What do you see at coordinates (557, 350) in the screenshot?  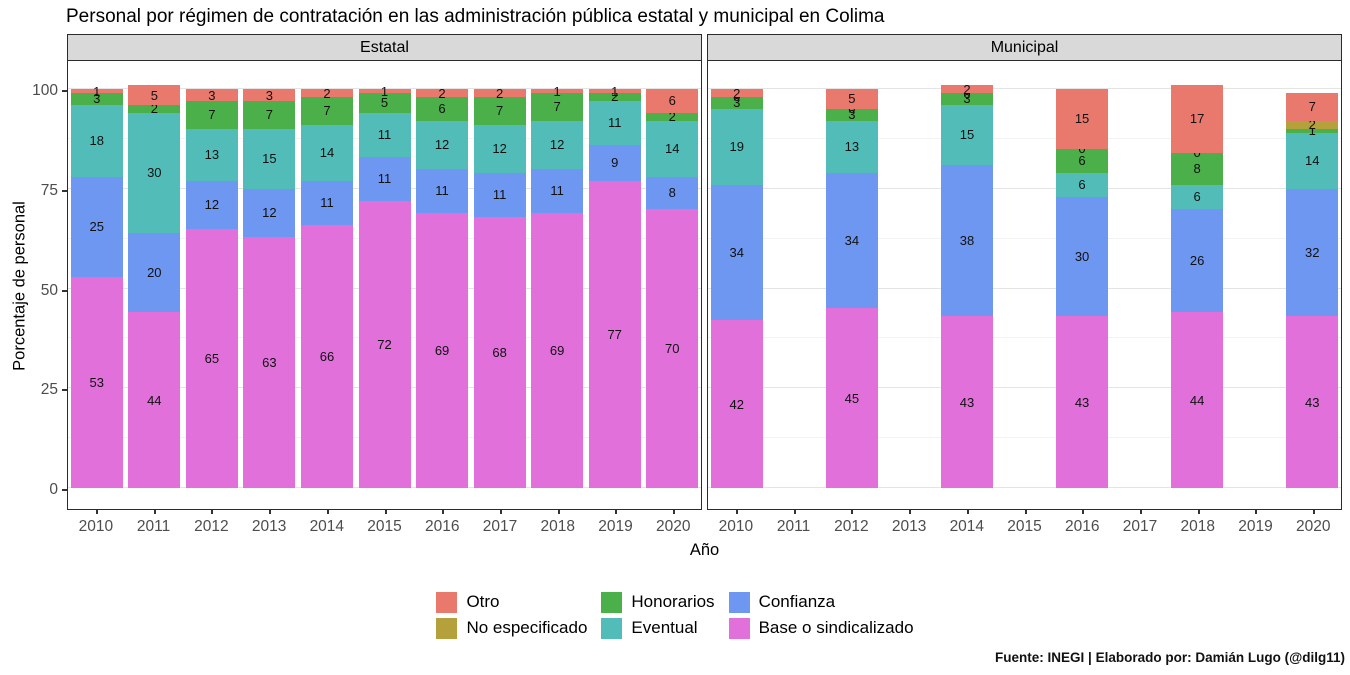 I see `segment-label-base: 69` at bounding box center [557, 350].